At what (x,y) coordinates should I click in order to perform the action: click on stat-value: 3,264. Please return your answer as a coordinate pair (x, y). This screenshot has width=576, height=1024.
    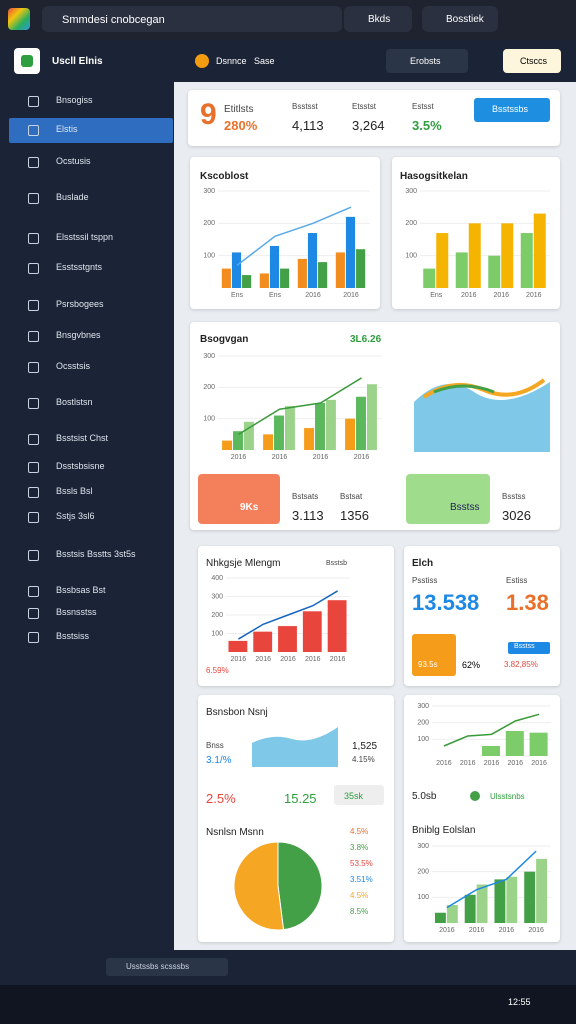
    Looking at the image, I should click on (368, 125).